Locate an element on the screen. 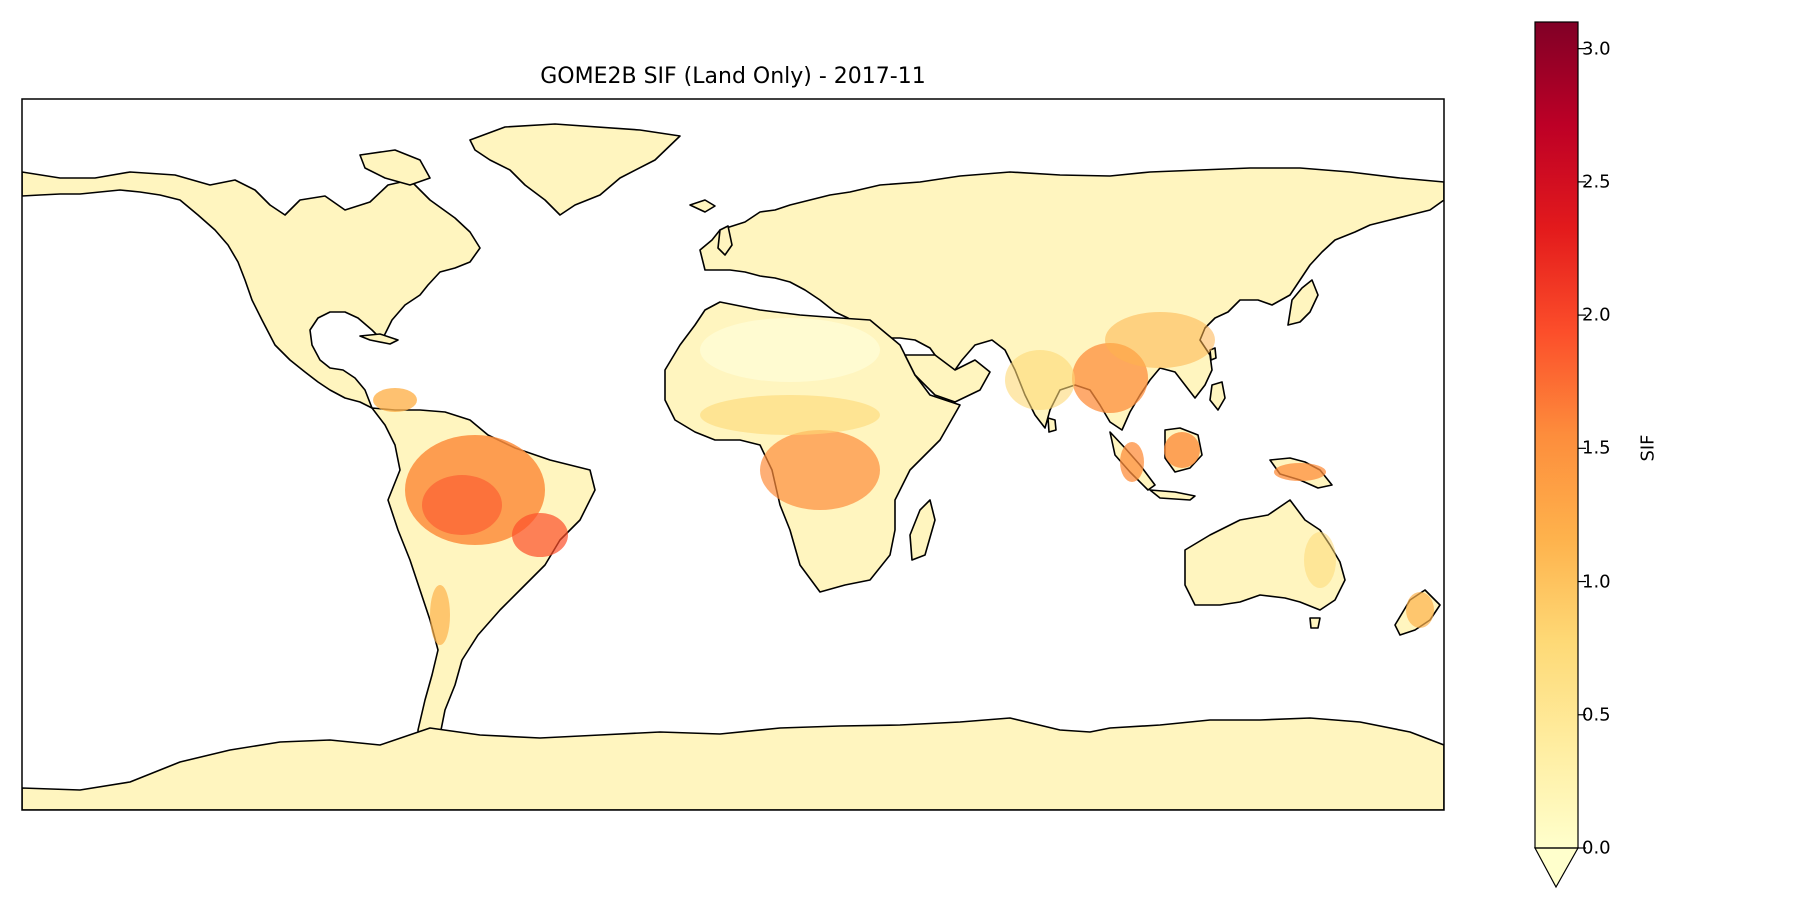  colorbar-extend-triangle is located at coordinates (1556, 868).